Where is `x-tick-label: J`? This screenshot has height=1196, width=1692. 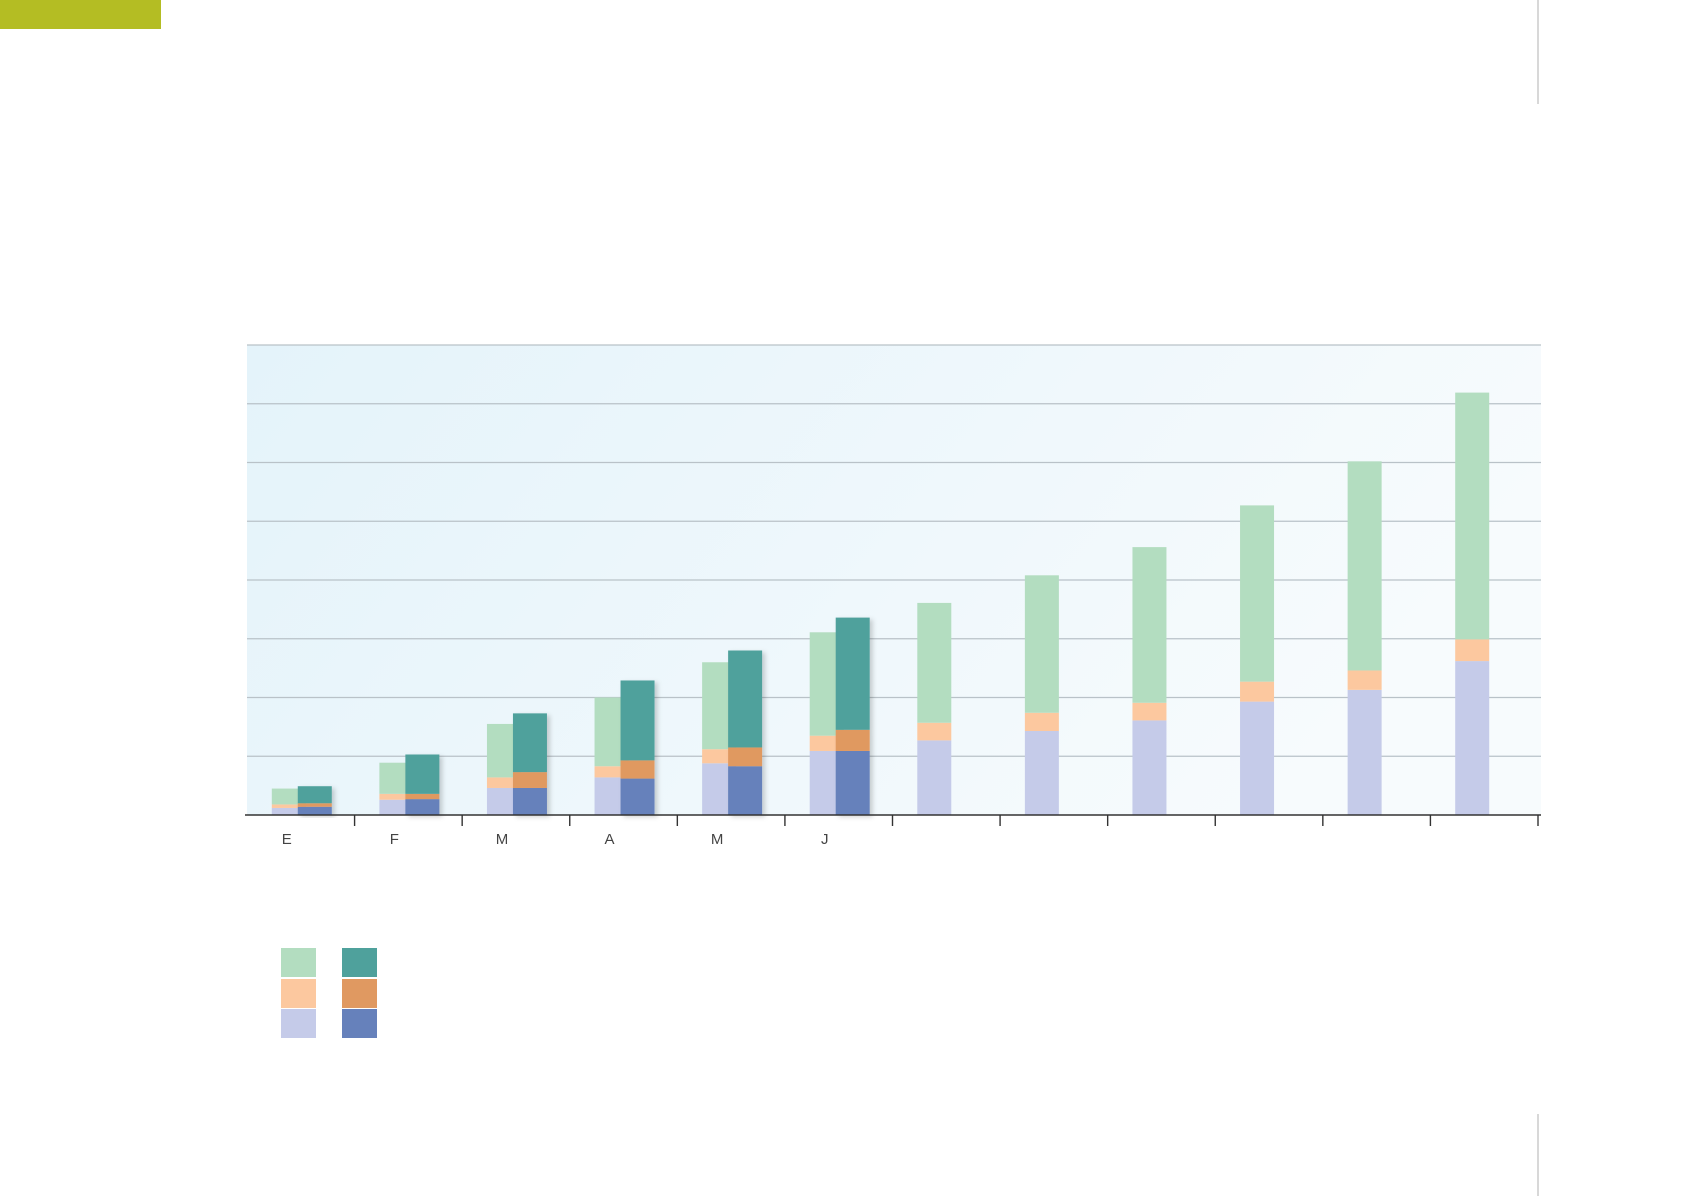 x-tick-label: J is located at coordinates (825, 839).